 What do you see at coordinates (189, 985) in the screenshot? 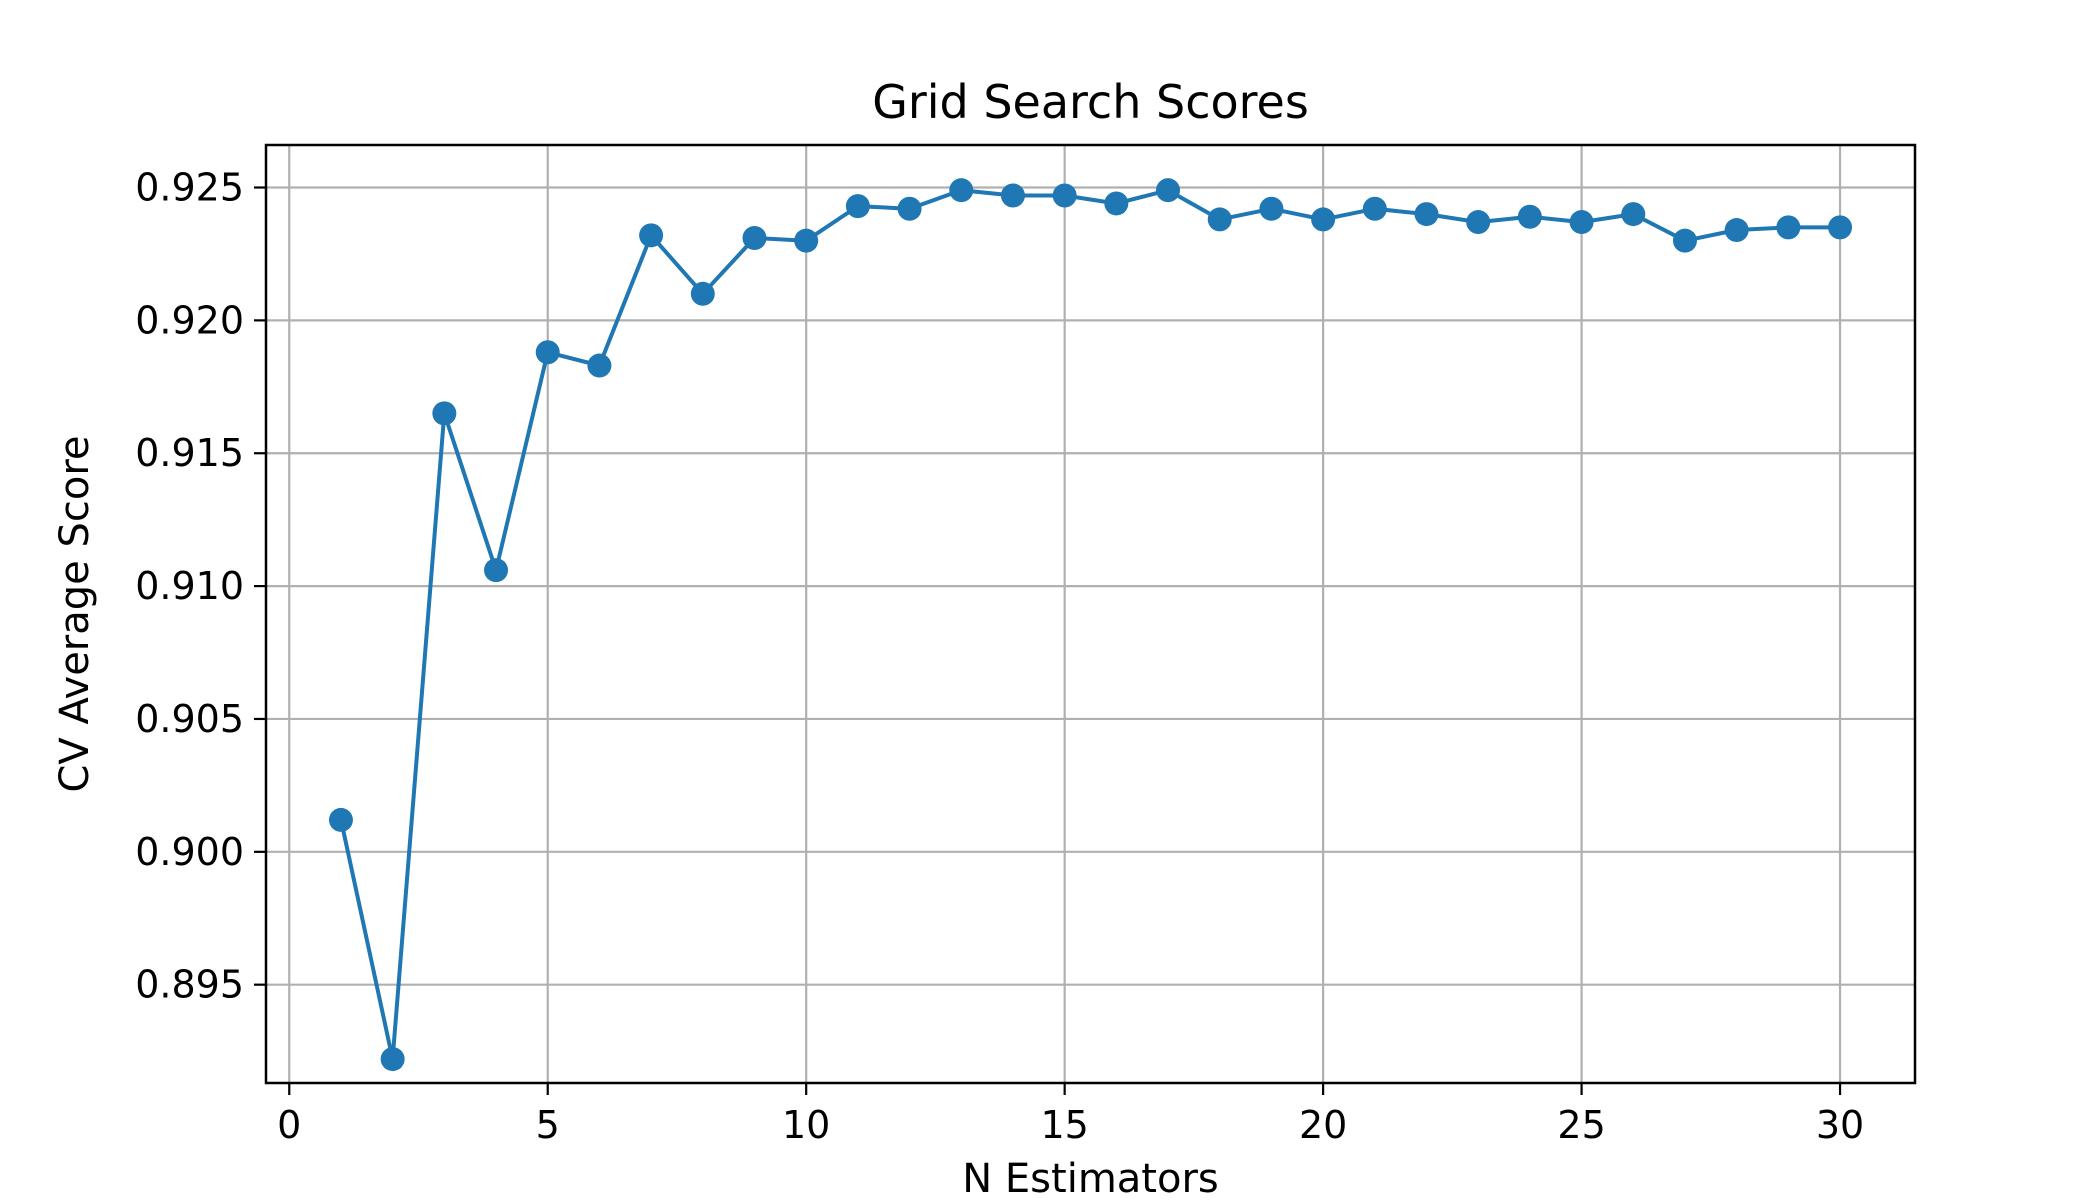
I see `y-tick-label: 0.895` at bounding box center [189, 985].